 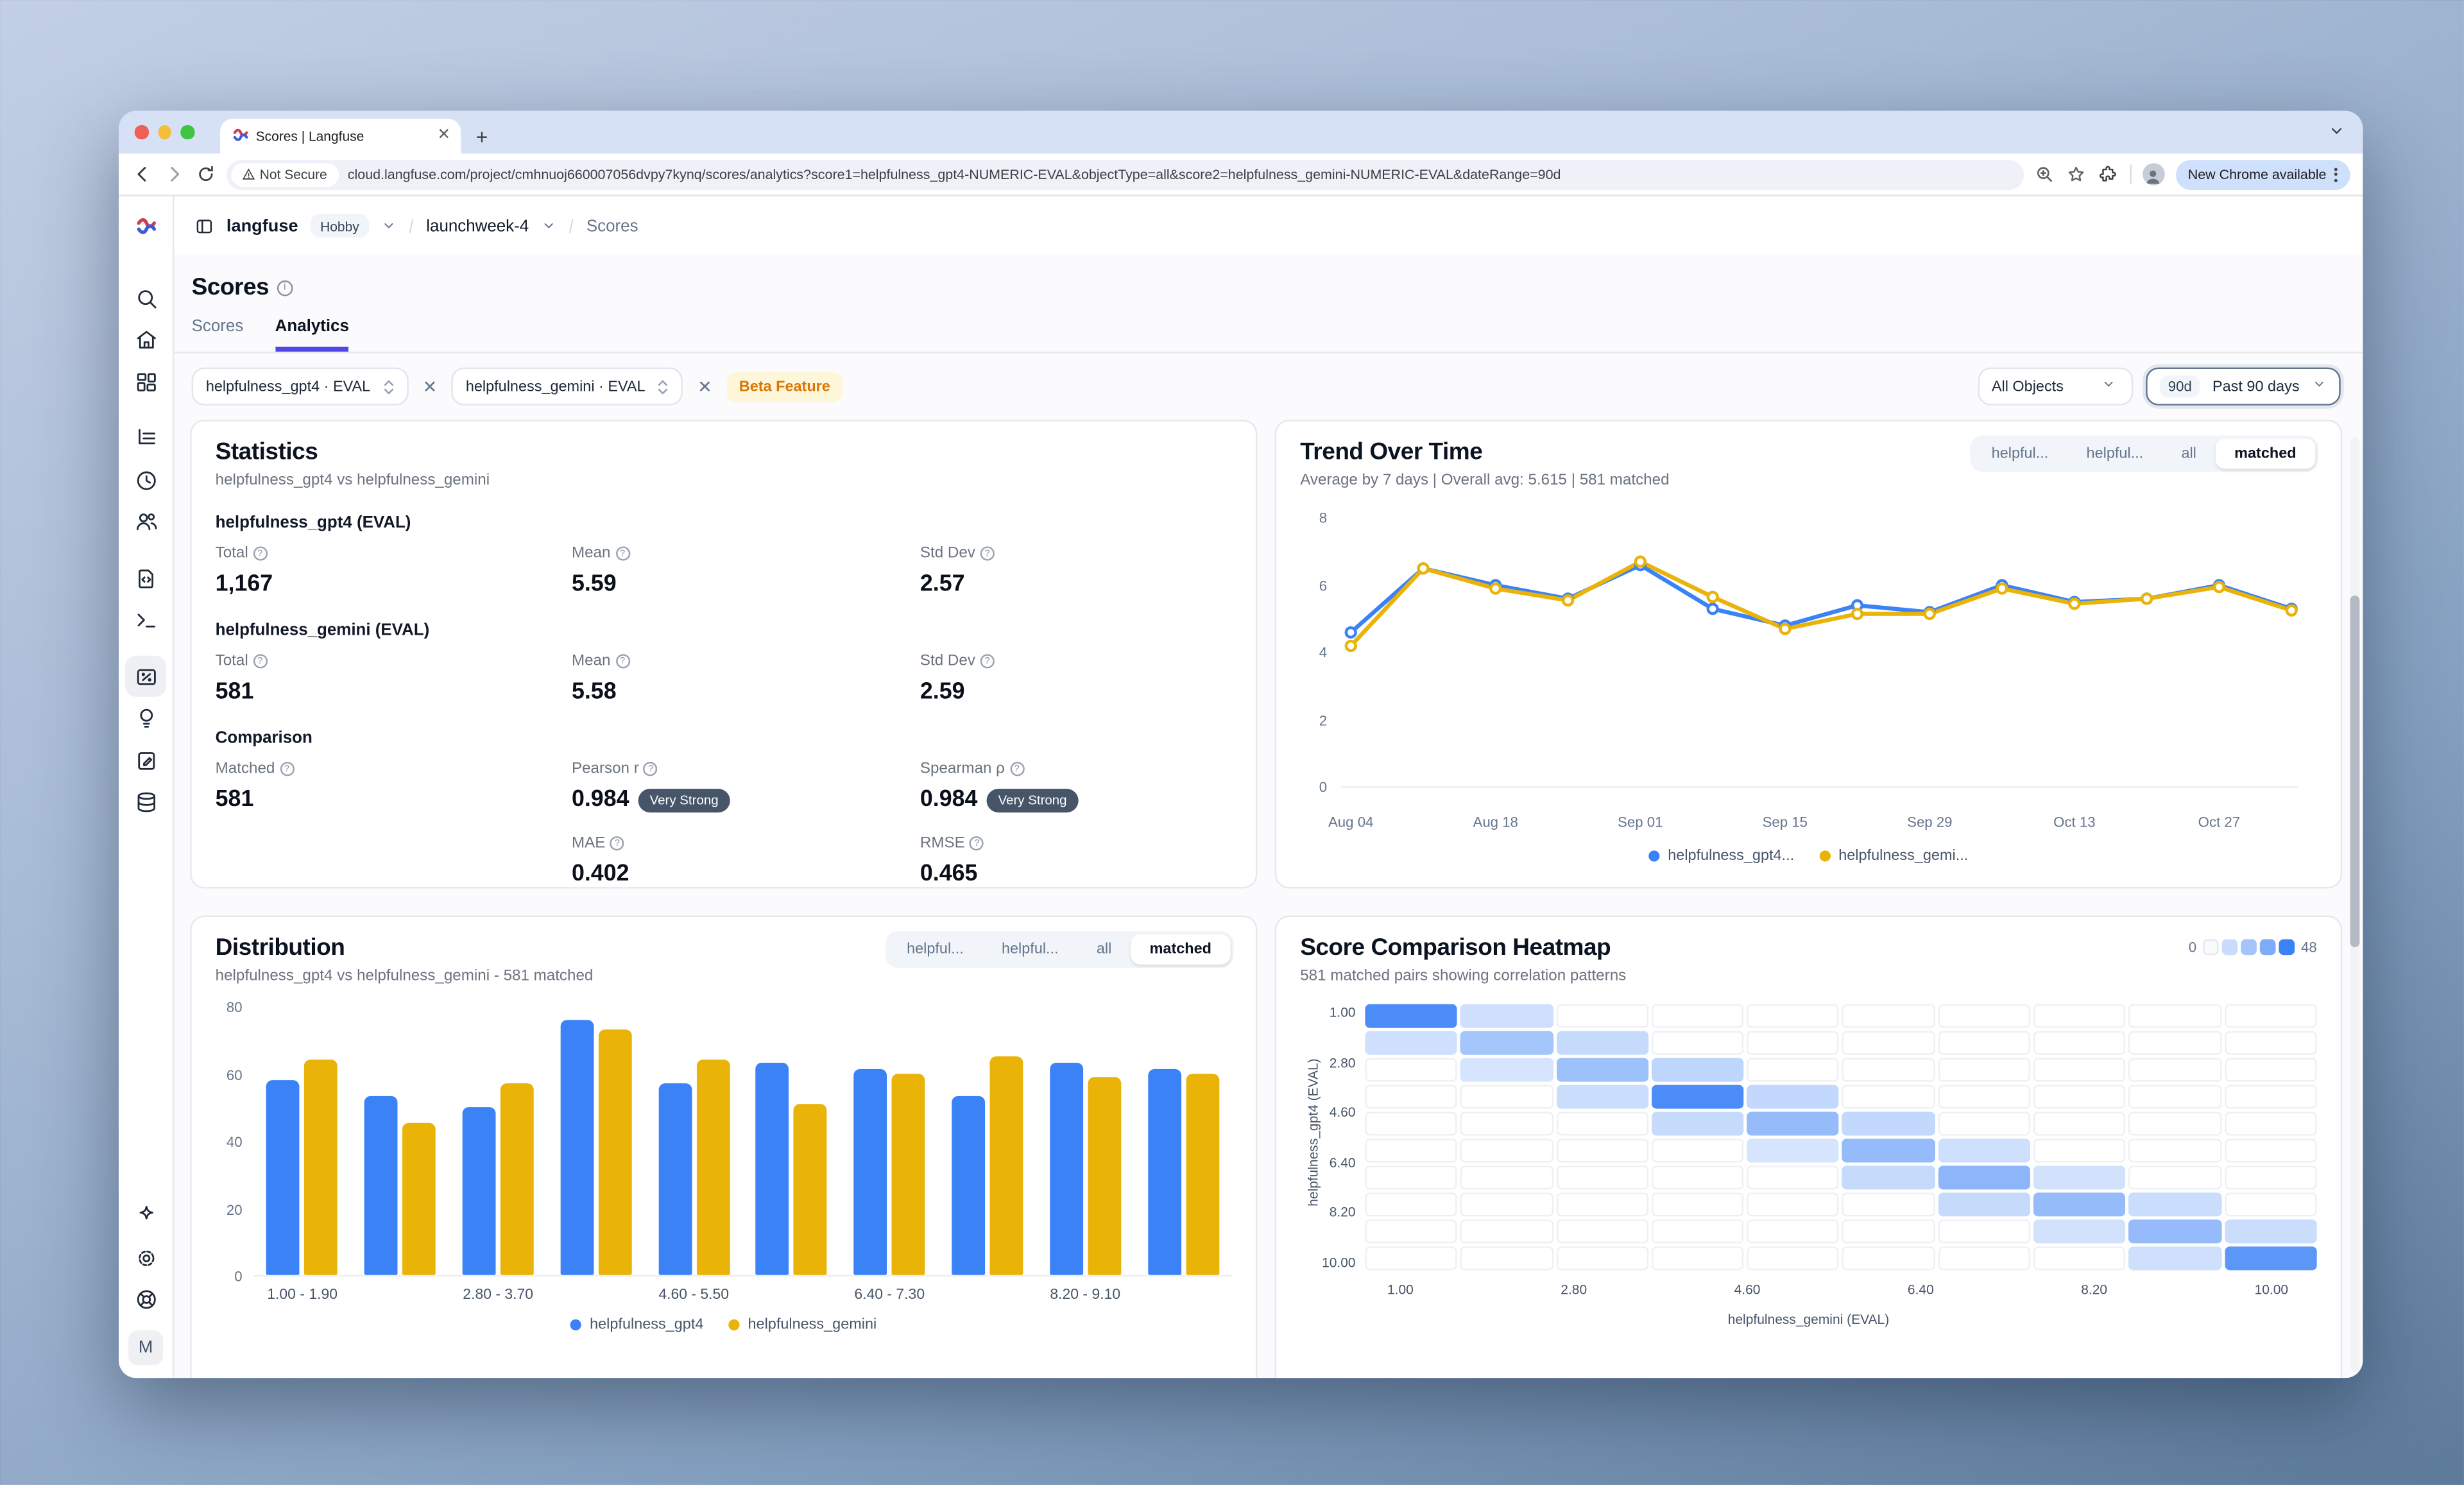 I want to click on bar-group, so click(x=890, y=1141).